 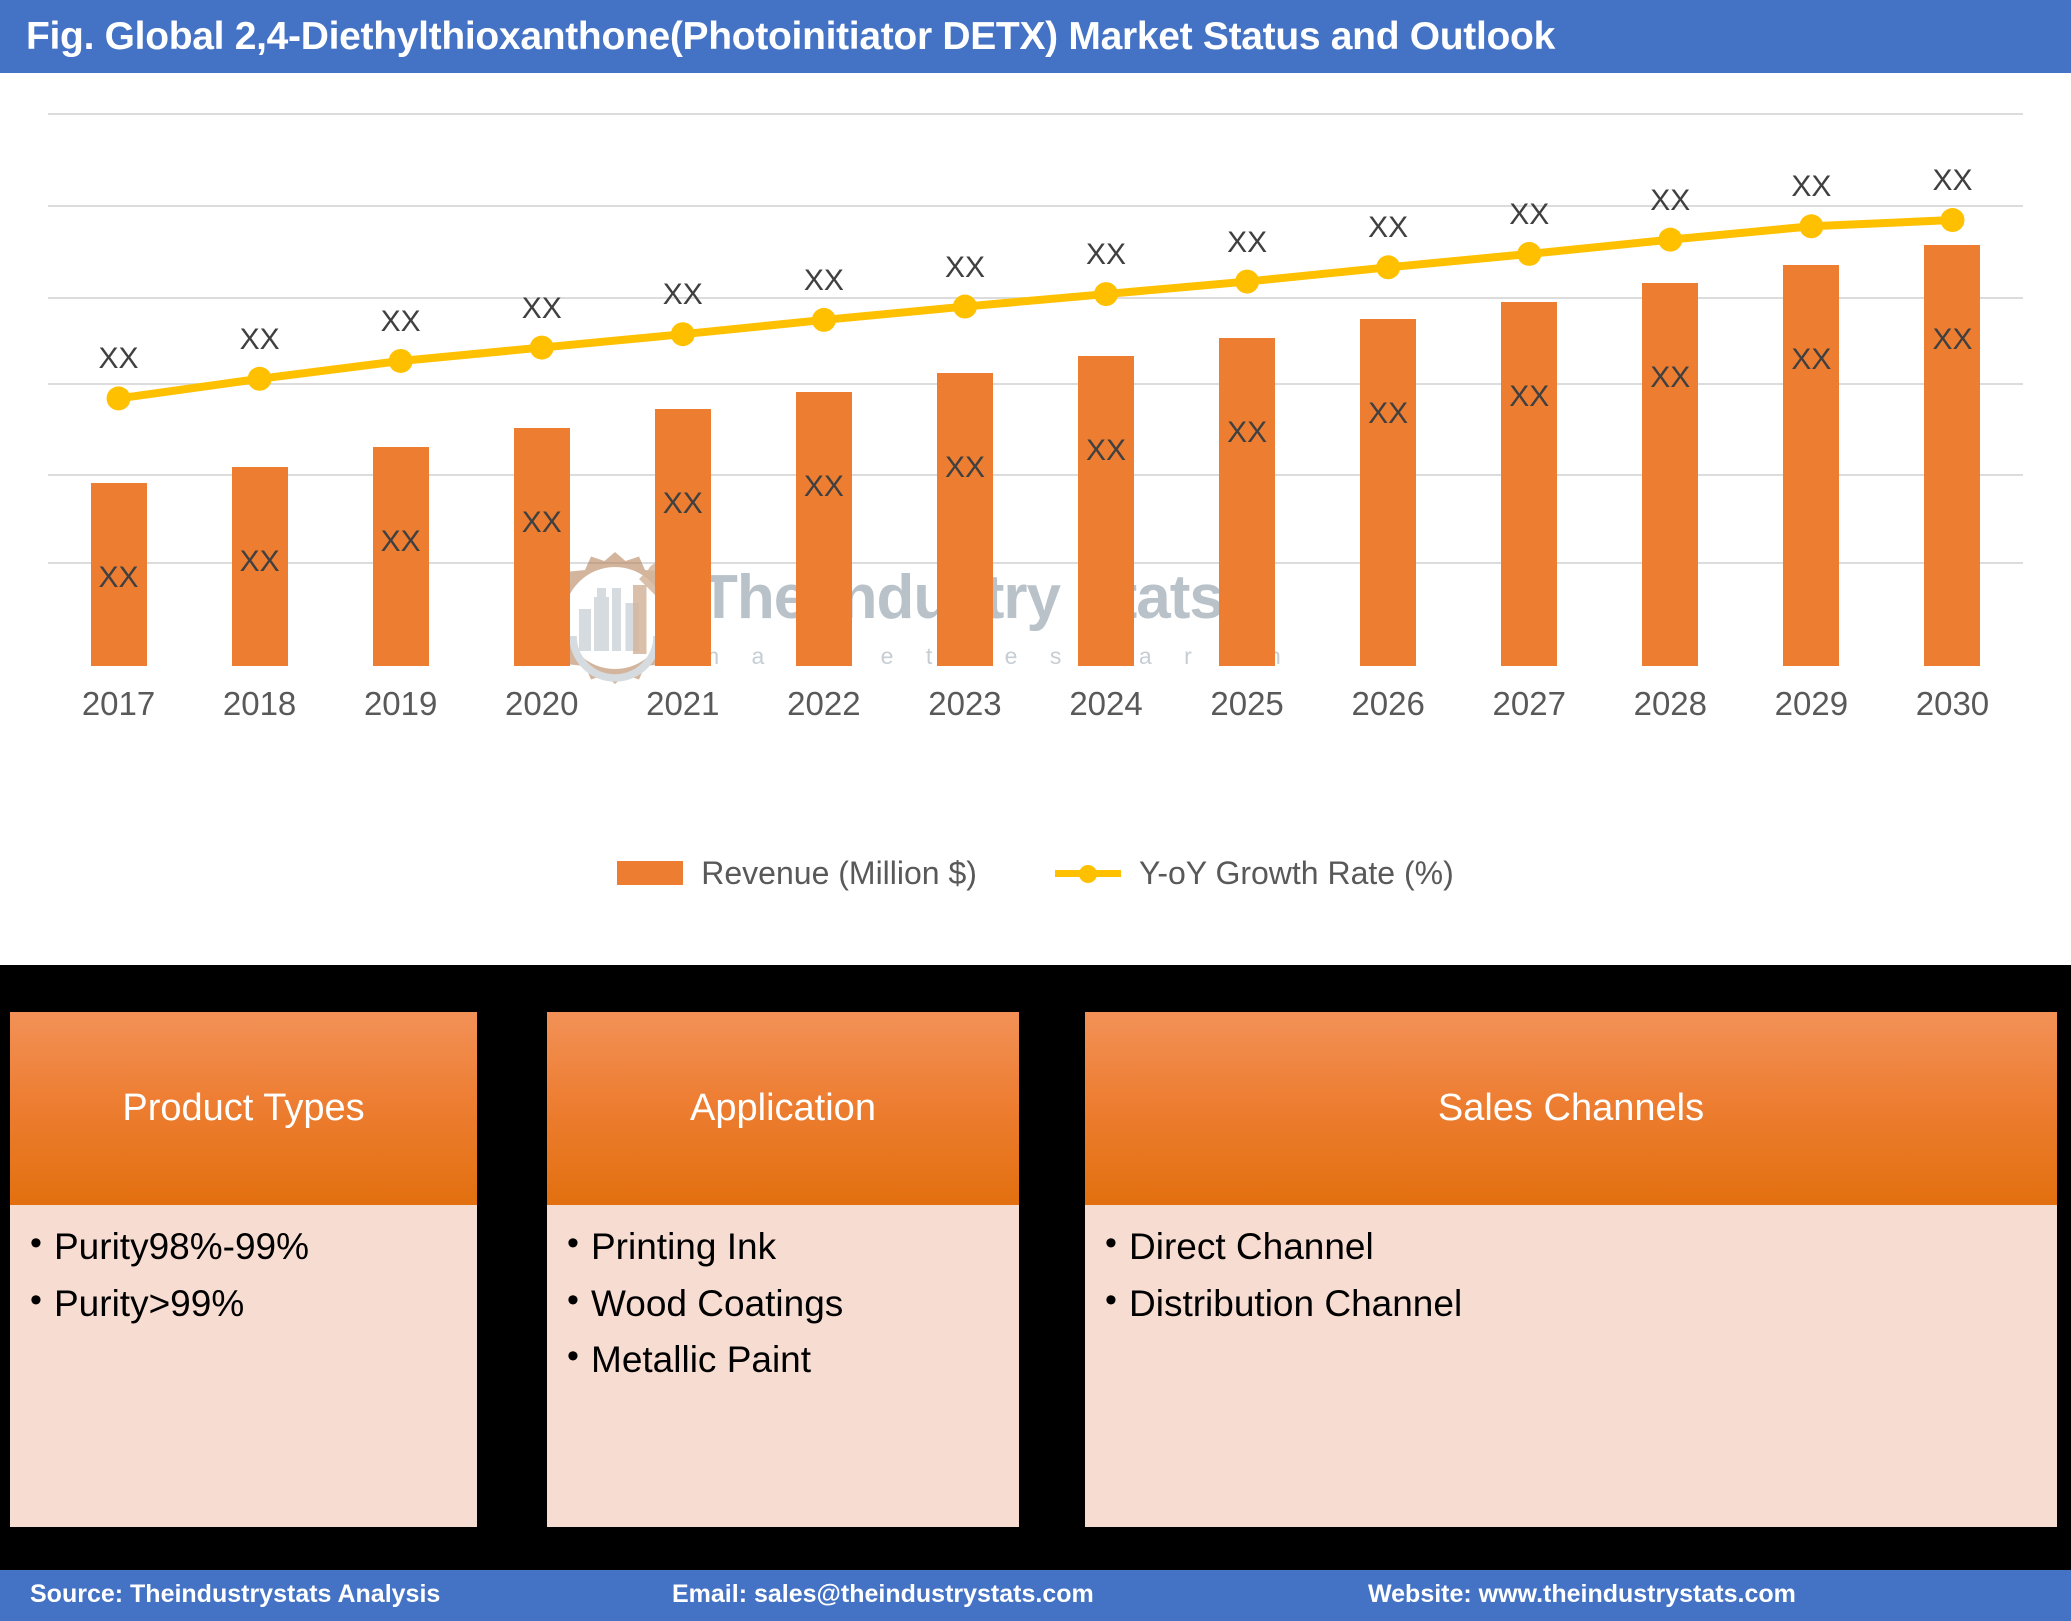 I want to click on legend-line-marker-icon, so click(x=1087, y=873).